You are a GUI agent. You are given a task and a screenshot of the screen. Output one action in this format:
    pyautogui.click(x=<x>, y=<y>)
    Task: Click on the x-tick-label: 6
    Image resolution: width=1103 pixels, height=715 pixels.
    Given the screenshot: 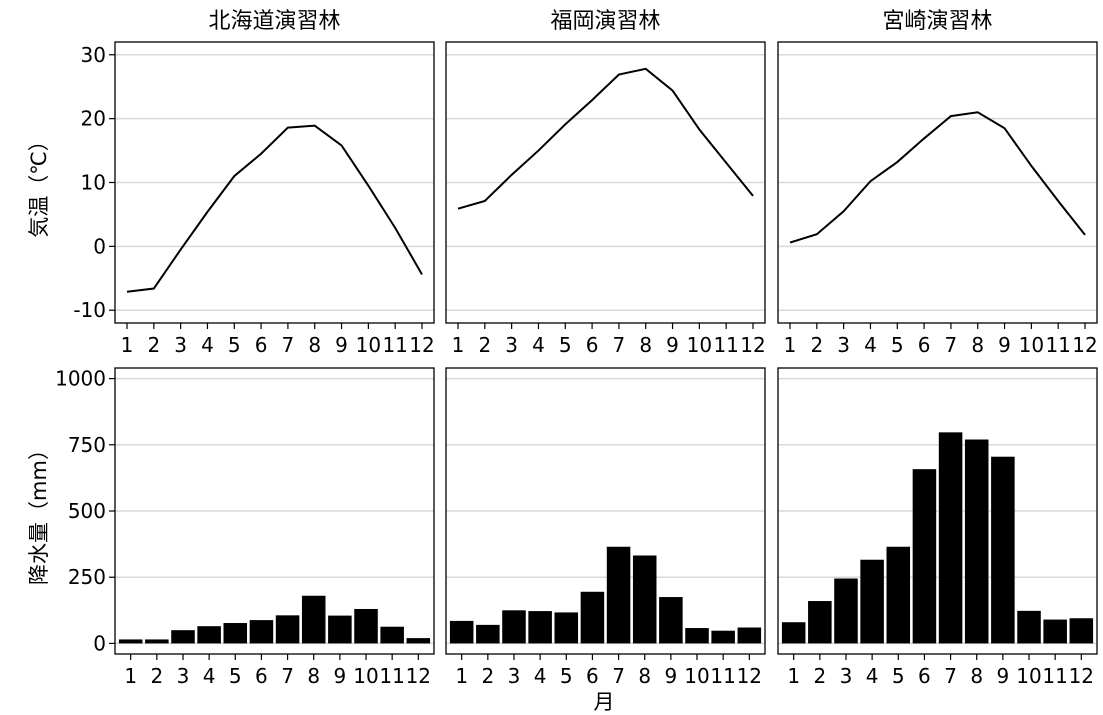 What is the action you would take?
    pyautogui.click(x=924, y=345)
    